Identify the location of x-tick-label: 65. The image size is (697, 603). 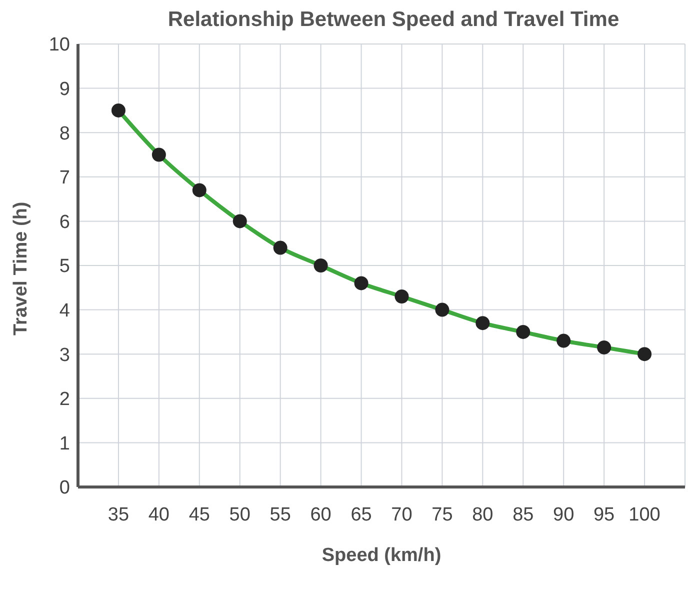
(361, 515).